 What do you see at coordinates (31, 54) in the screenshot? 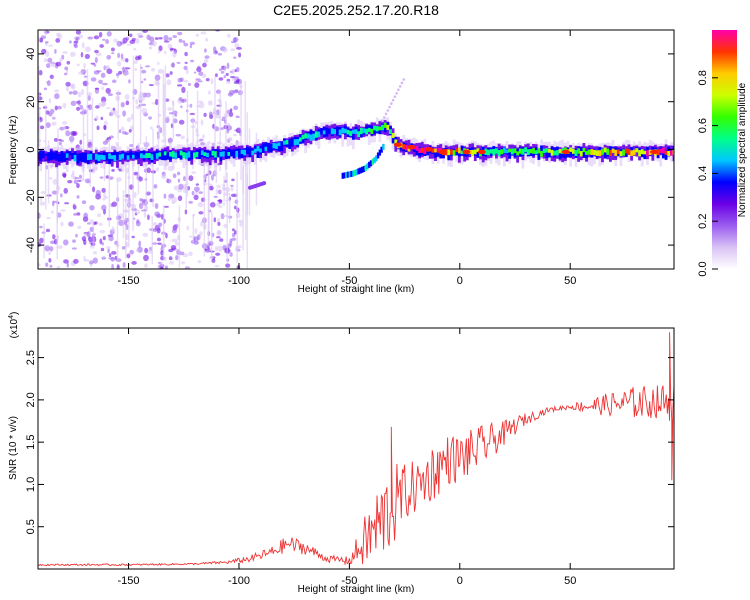
I see `spectrogram-ytick-label: 40` at bounding box center [31, 54].